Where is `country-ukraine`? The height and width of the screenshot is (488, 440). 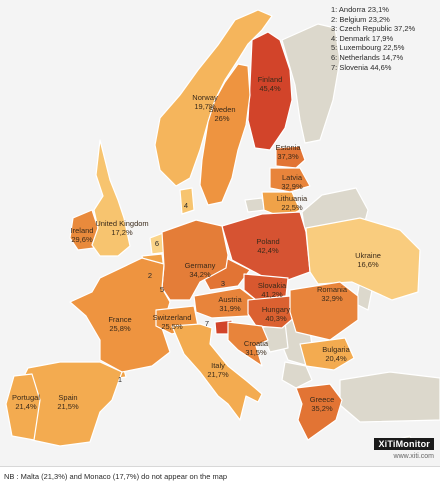 country-ukraine is located at coordinates (363, 259).